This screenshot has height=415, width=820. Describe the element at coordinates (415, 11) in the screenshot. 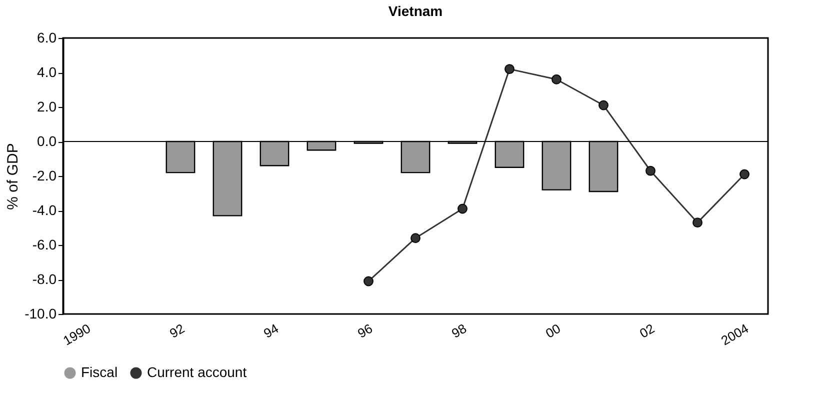

I see `chart-title: Vietnam` at that location.